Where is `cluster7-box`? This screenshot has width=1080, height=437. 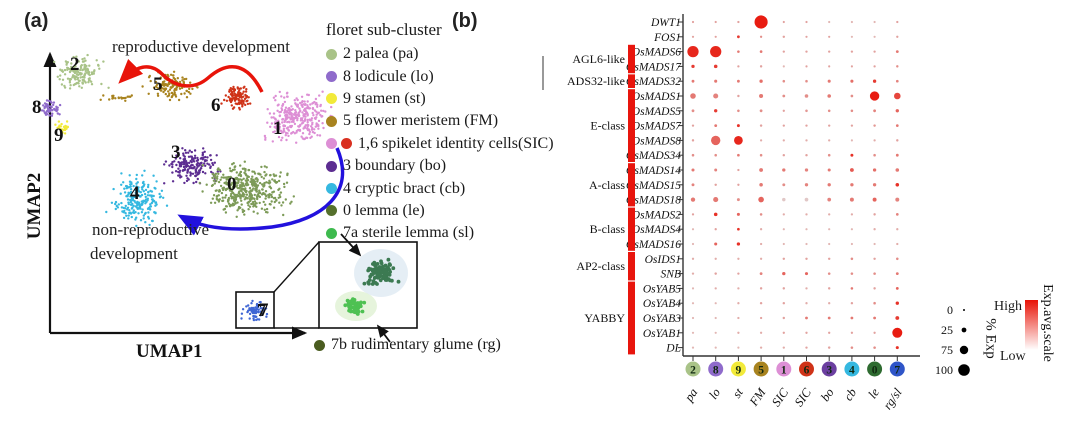
cluster7-box is located at coordinates (255, 310).